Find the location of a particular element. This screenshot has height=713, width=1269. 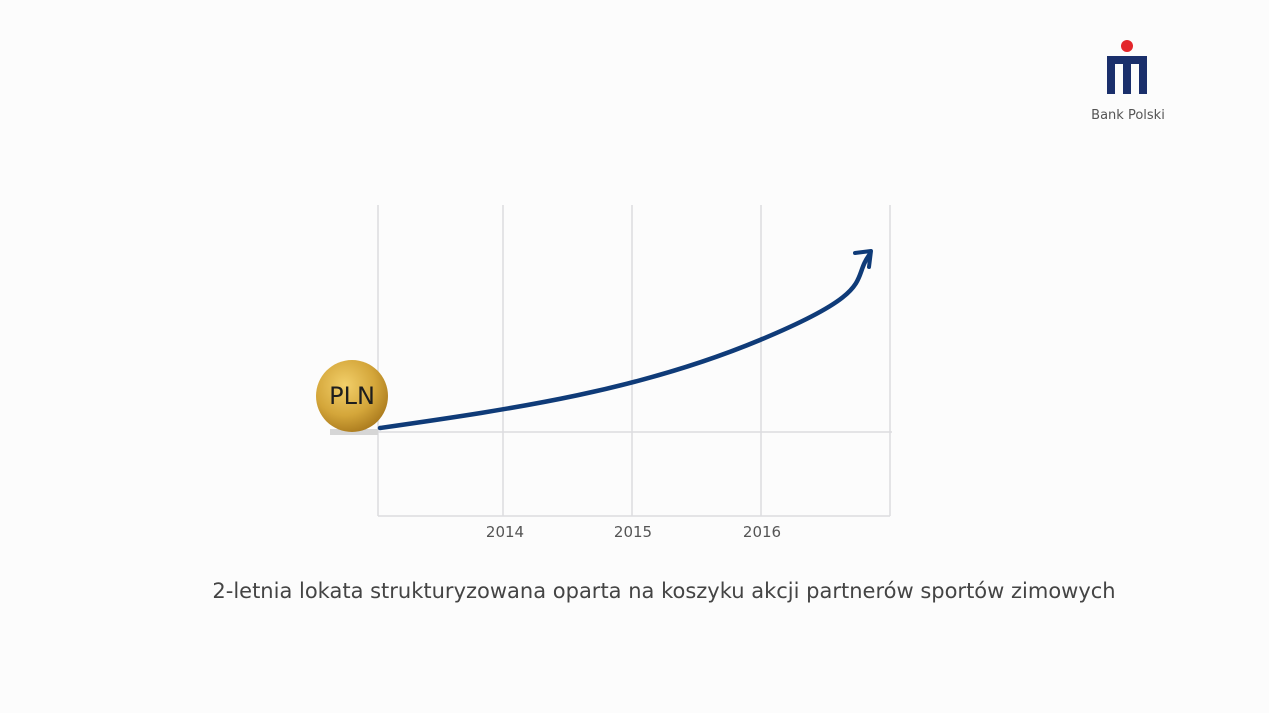

logo-mark is located at coordinates (1127, 75).